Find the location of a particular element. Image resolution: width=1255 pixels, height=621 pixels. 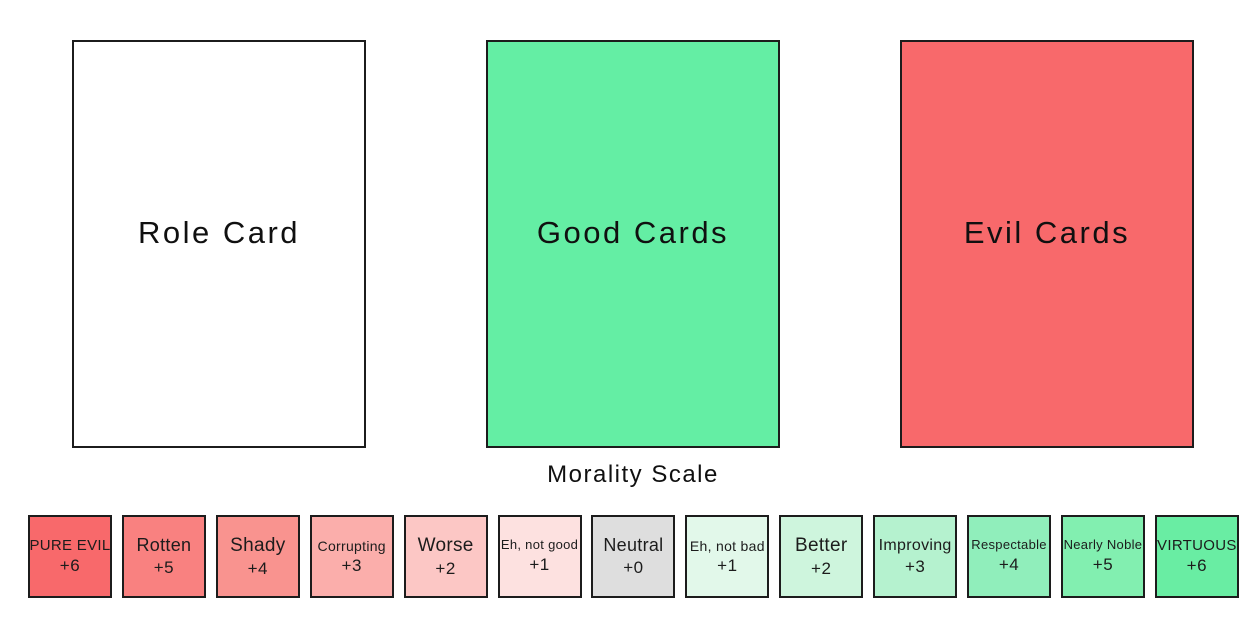

scale-step-eh-not-bad: Eh, not bad +1 is located at coordinates (727, 556).